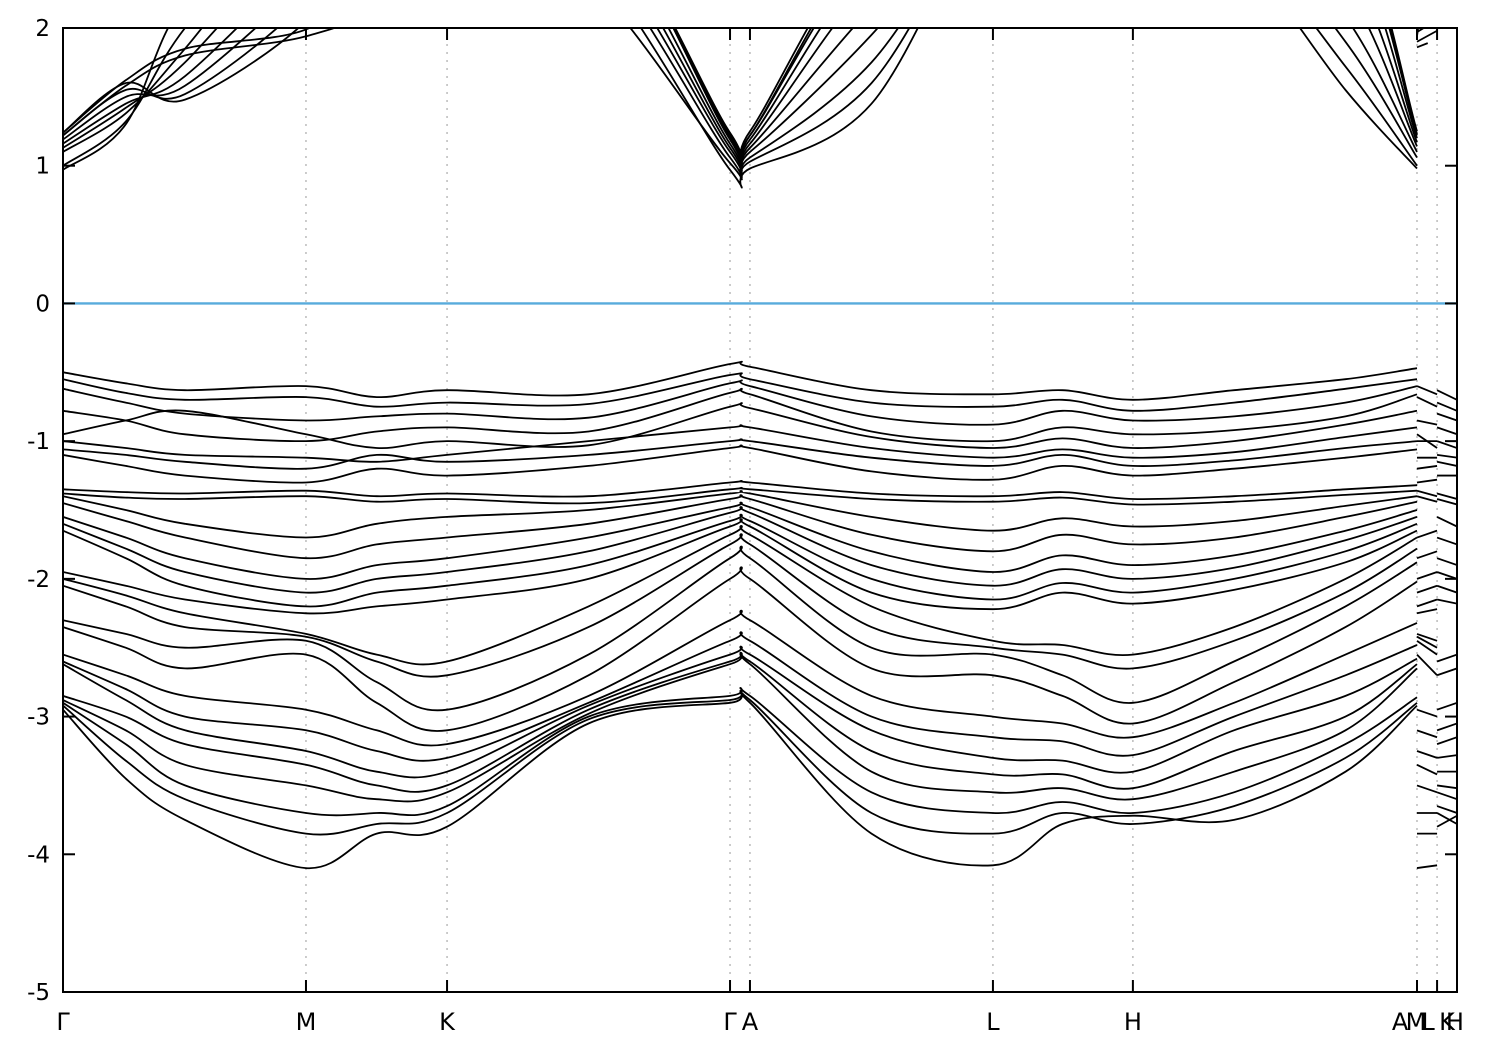 The height and width of the screenshot is (1050, 1500). What do you see at coordinates (760, 1022) in the screenshot?
I see `x-axis-labels: Γ M K Γ A L H AML KH` at bounding box center [760, 1022].